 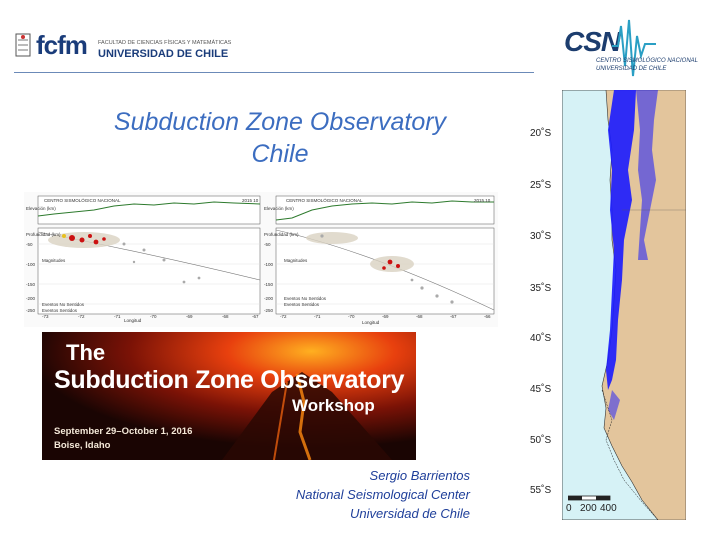 I want to click on map-scale-bar: 0 200 400, so click(x=594, y=507).